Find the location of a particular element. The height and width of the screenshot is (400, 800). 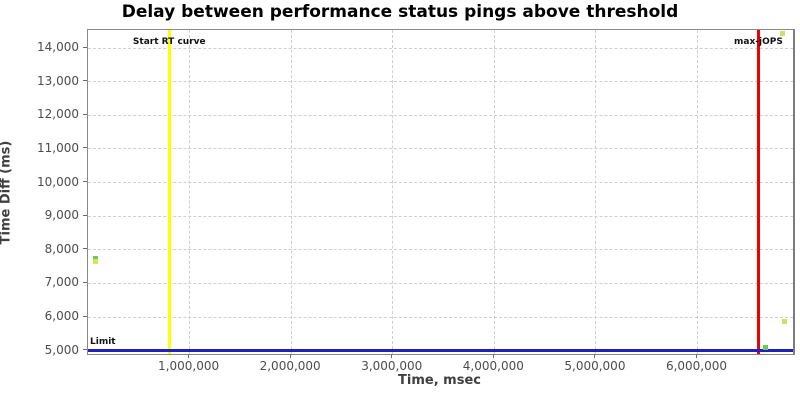

x-tick-label: 3,000,000 is located at coordinates (392, 366).